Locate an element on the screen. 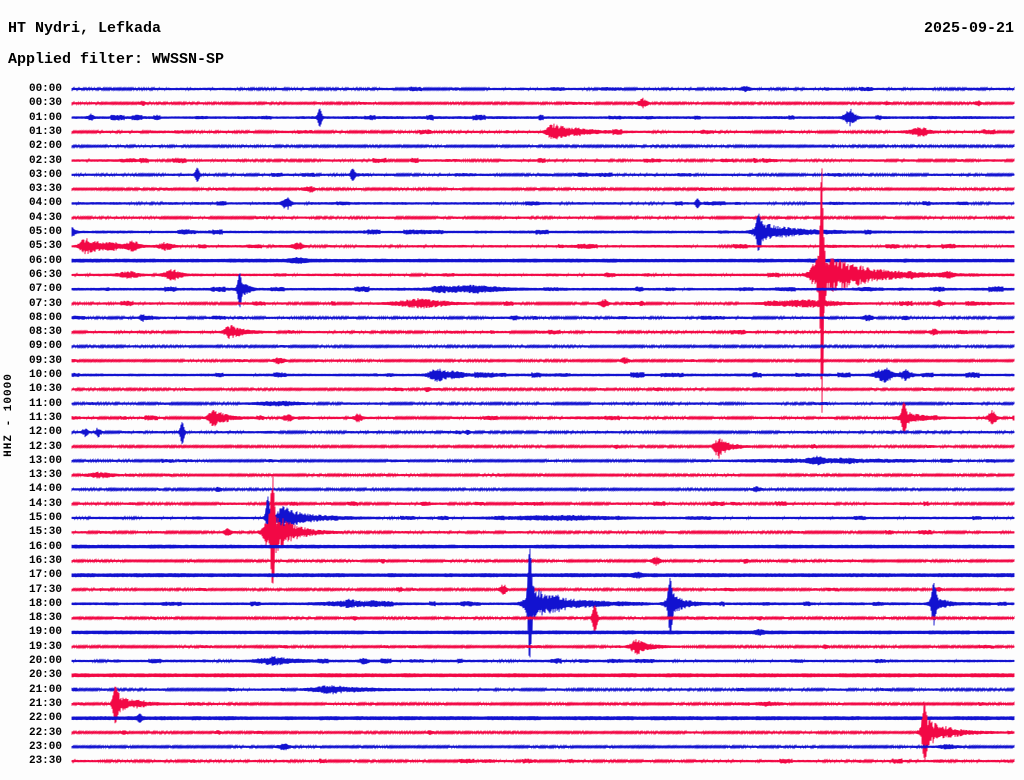 The width and height of the screenshot is (1024, 780). trace-row-label: 05:30 is located at coordinates (45, 246).